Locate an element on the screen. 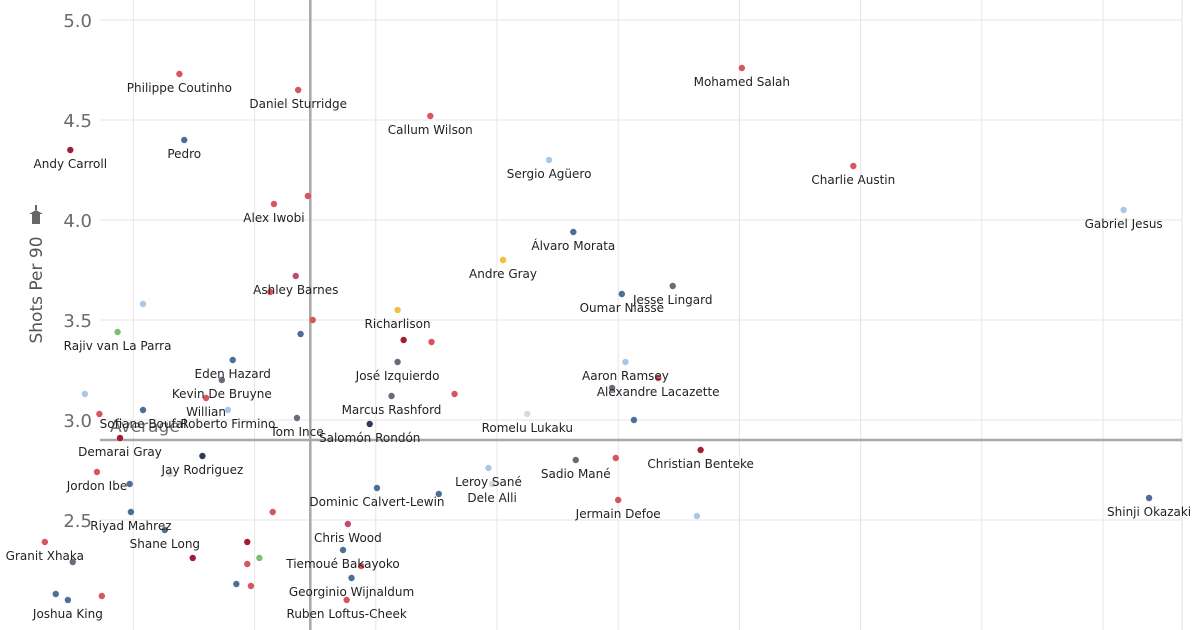  y-tick-label: 3.0 is located at coordinates (77, 421).